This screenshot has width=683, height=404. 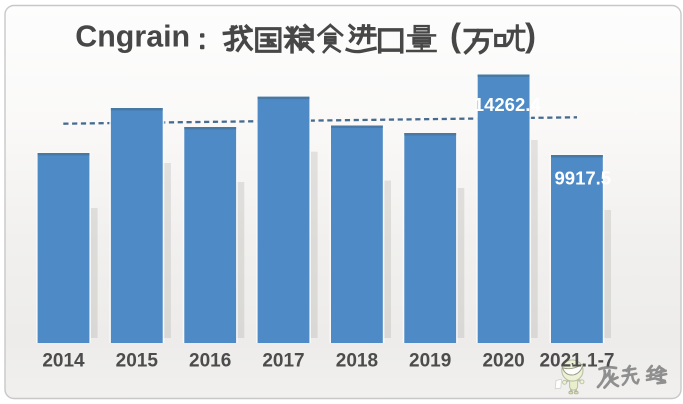 What do you see at coordinates (210, 361) in the screenshot?
I see `svg-text: 2016` at bounding box center [210, 361].